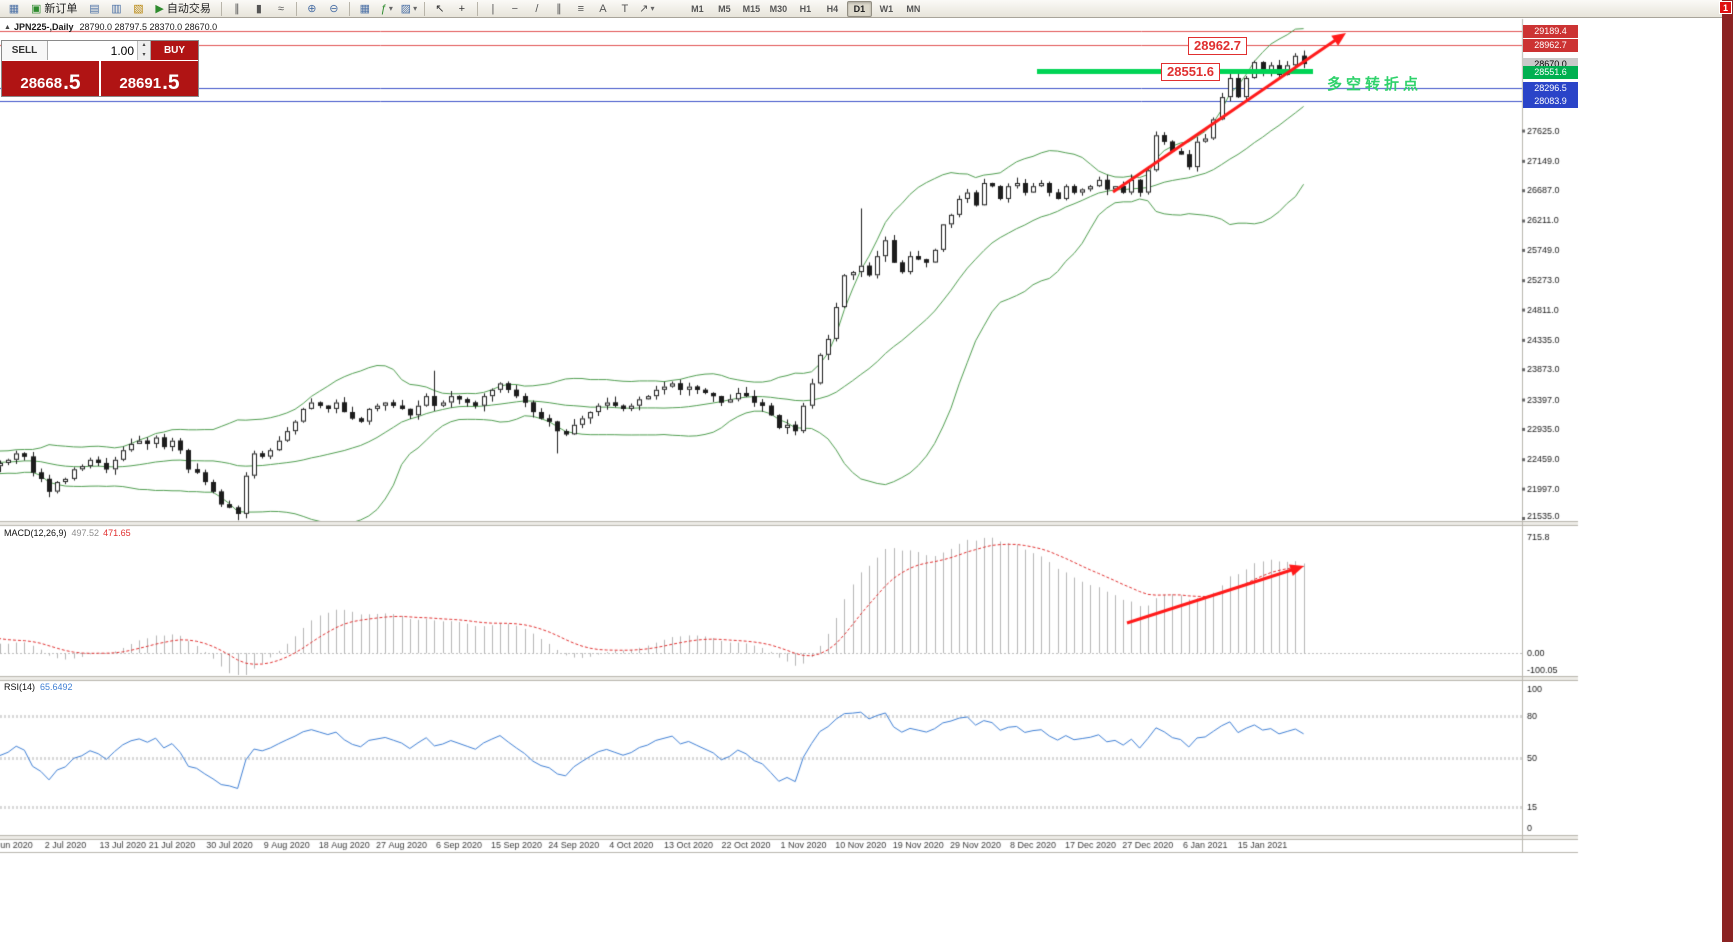 This screenshot has width=1733, height=942. Describe the element at coordinates (92, 50) in the screenshot. I see `volume-input` at that location.